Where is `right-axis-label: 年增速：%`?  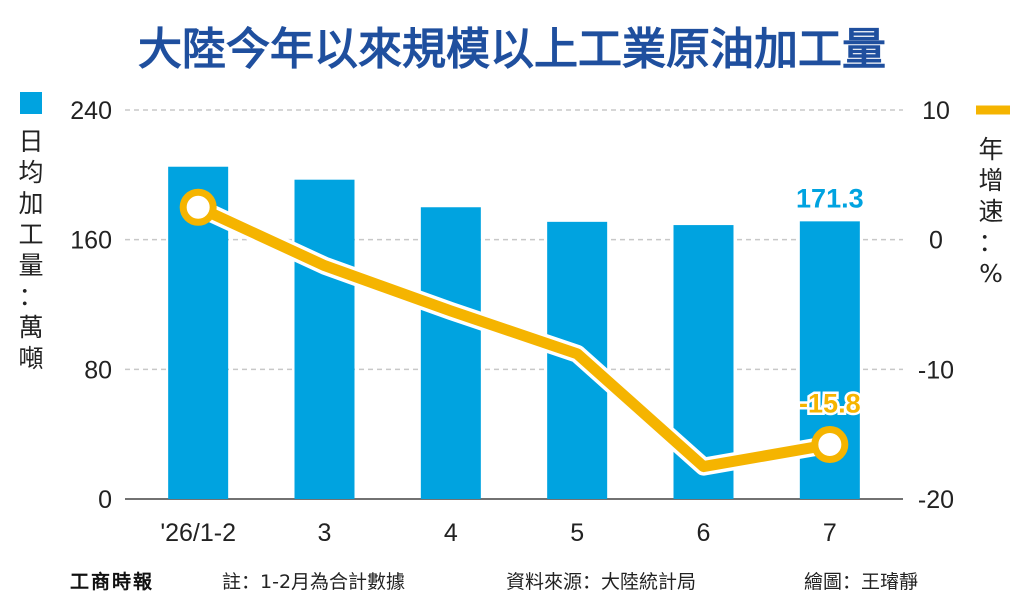
right-axis-label: 年增速：% is located at coordinates (990, 211).